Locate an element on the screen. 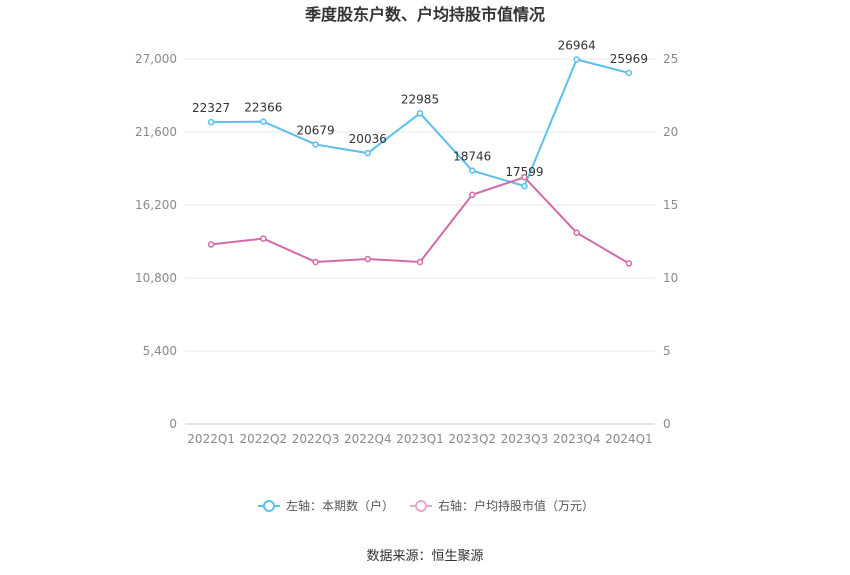 The width and height of the screenshot is (850, 575). x-tick-label: 2023Q3 is located at coordinates (525, 439).